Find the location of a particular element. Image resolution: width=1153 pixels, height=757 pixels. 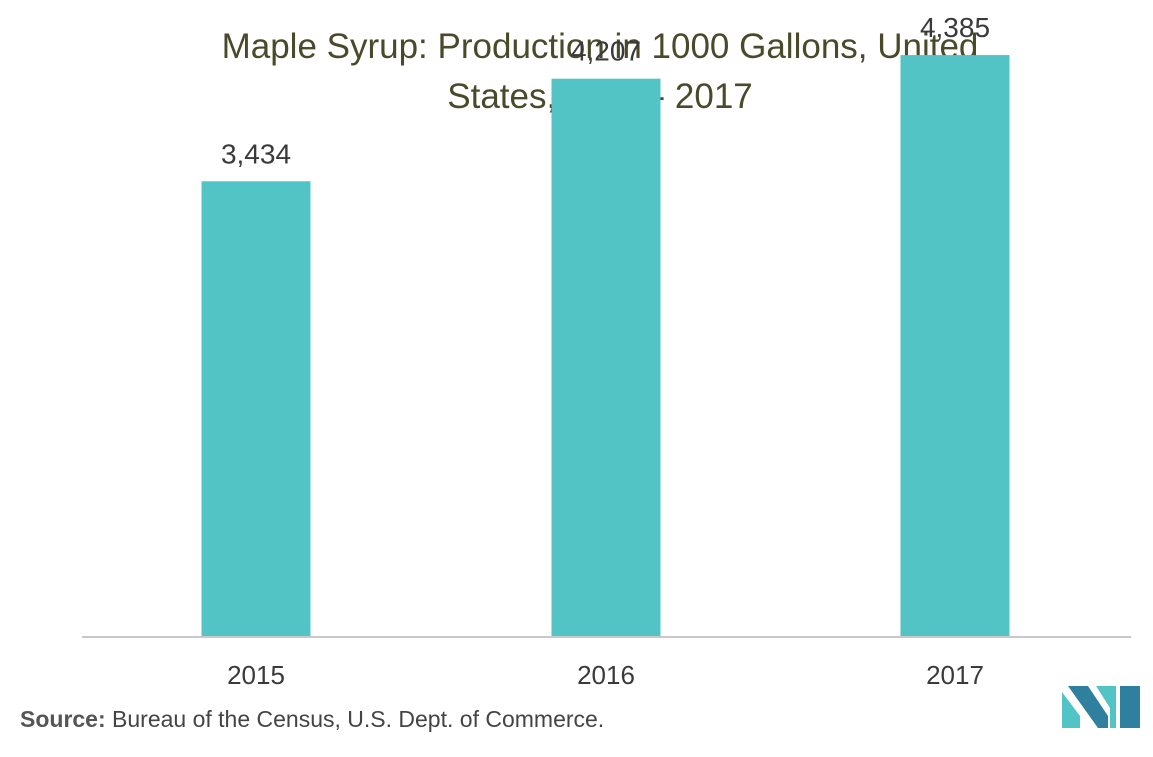

value-label-2015: 3,434 is located at coordinates (256, 153).